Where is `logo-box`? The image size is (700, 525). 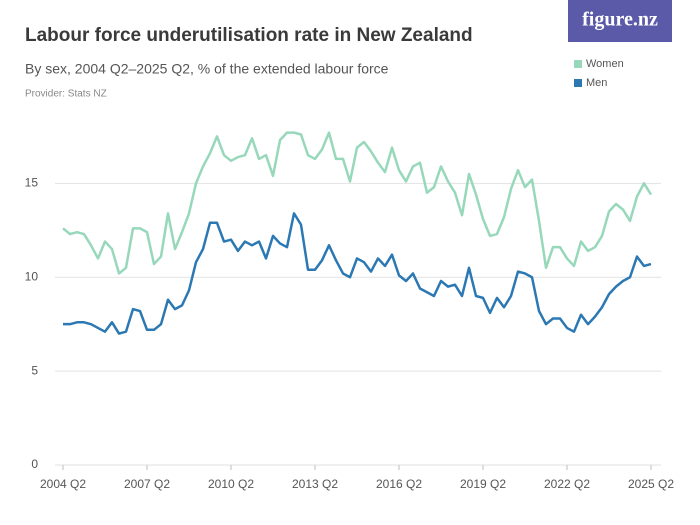
logo-box is located at coordinates (620, 21).